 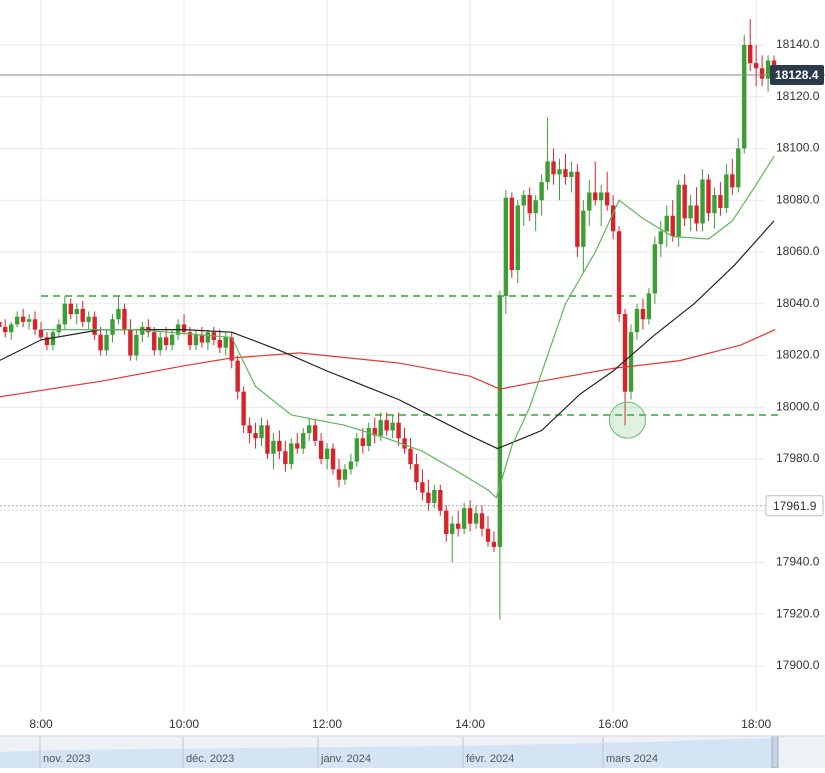 What do you see at coordinates (798, 44) in the screenshot?
I see `y-tick-label: 18140.0` at bounding box center [798, 44].